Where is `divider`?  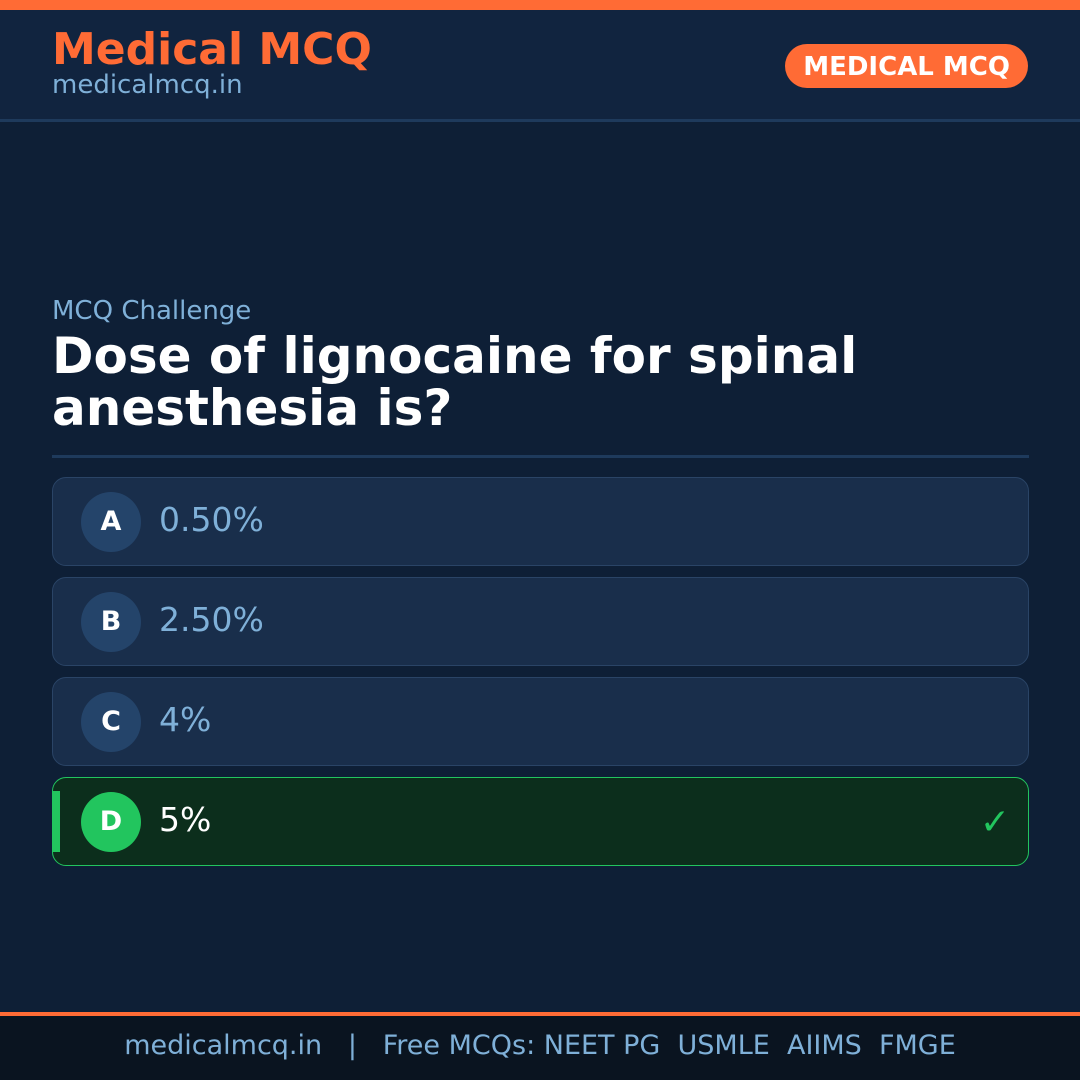
divider is located at coordinates (540, 456).